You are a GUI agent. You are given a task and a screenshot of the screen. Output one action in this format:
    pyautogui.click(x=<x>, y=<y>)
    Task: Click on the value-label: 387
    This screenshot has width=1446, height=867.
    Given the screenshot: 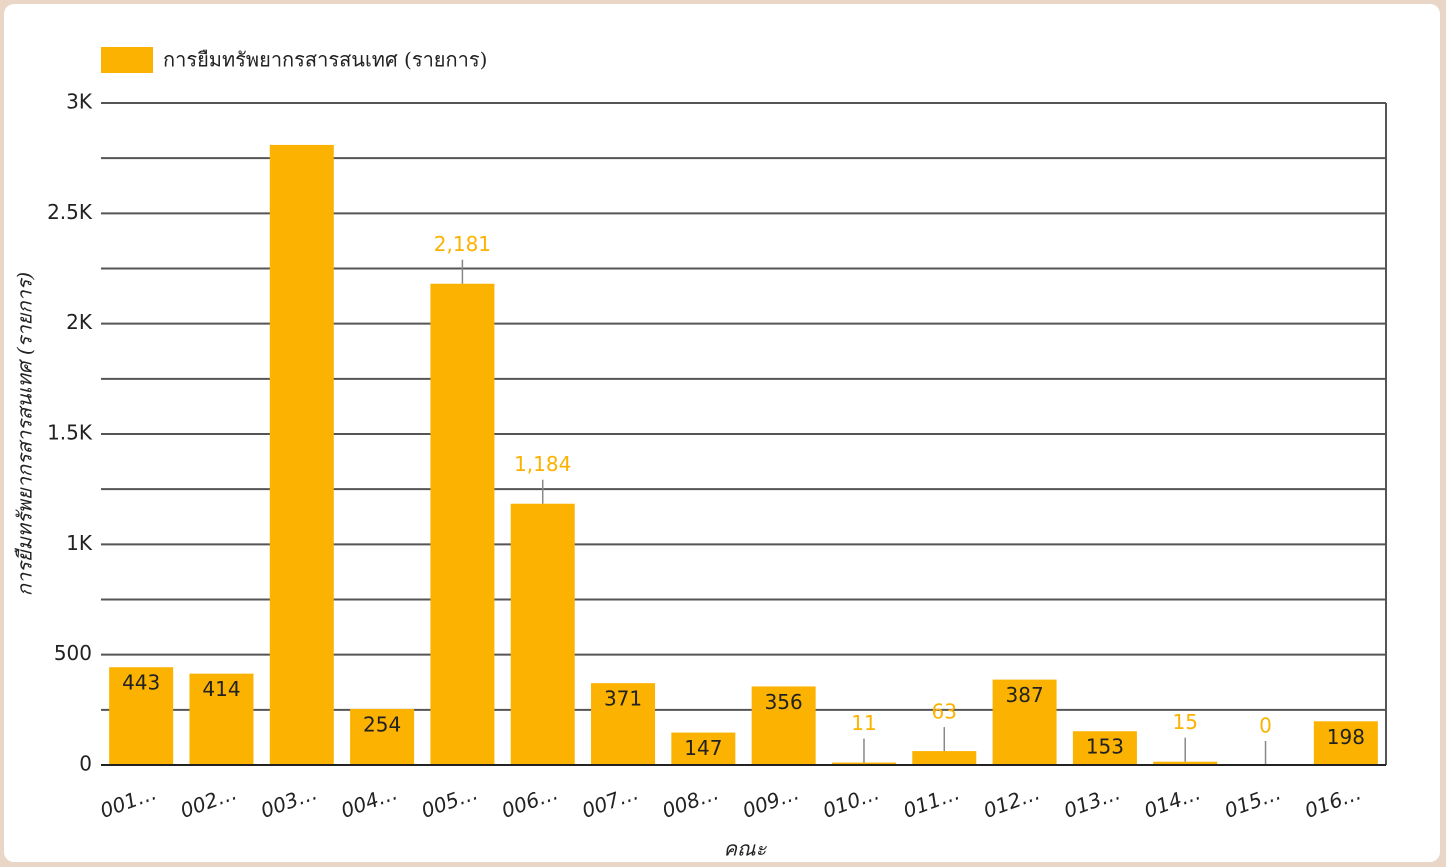 What is the action you would take?
    pyautogui.click(x=1025, y=695)
    